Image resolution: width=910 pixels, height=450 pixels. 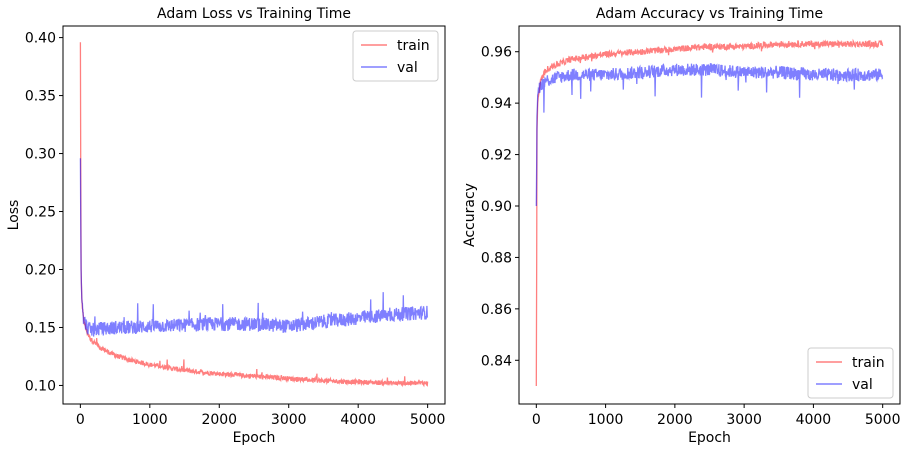 What do you see at coordinates (496, 361) in the screenshot?
I see `y-tick-label: 0.84` at bounding box center [496, 361].